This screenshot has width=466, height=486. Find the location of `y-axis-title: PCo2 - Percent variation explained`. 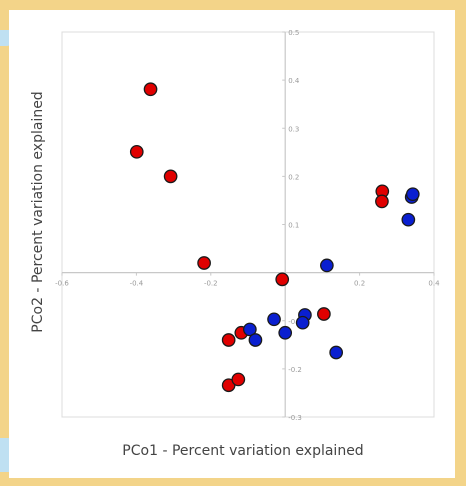

y-axis-title: PCo2 - Percent variation explained is located at coordinates (38, 211).